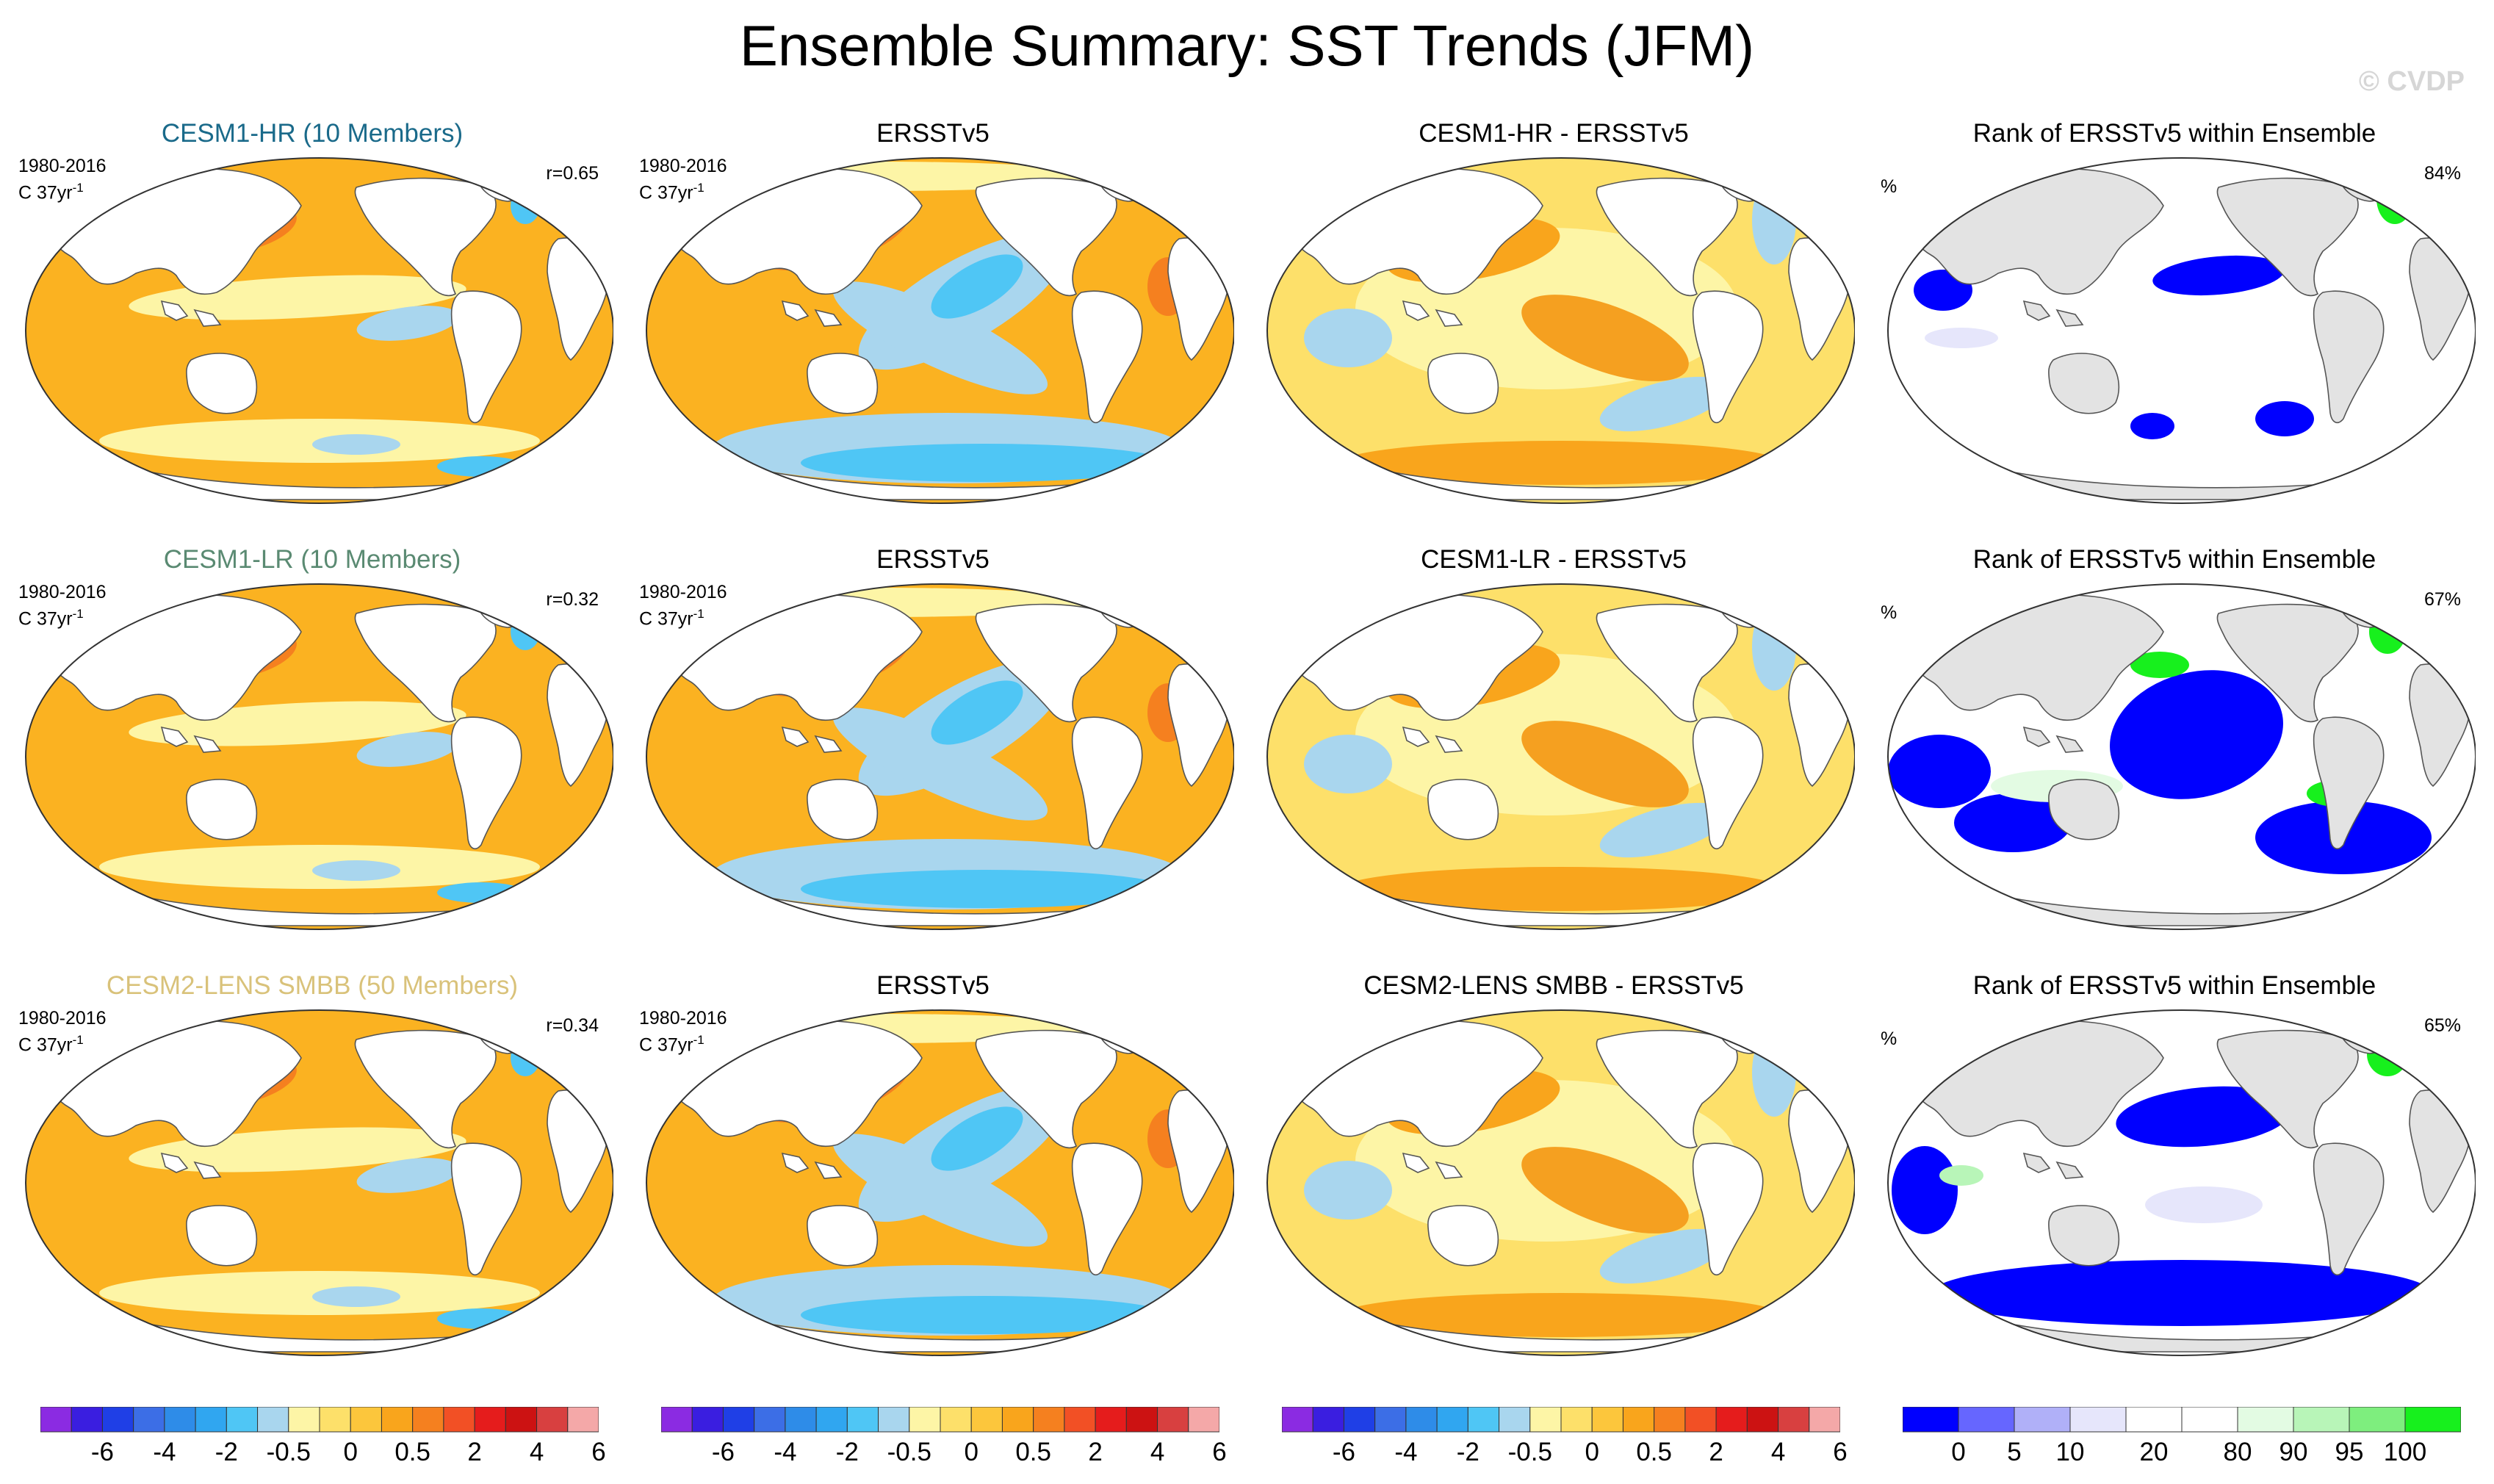  I want to click on map-panel: CESM1-HR - ERSSTv5, so click(1554, 316).